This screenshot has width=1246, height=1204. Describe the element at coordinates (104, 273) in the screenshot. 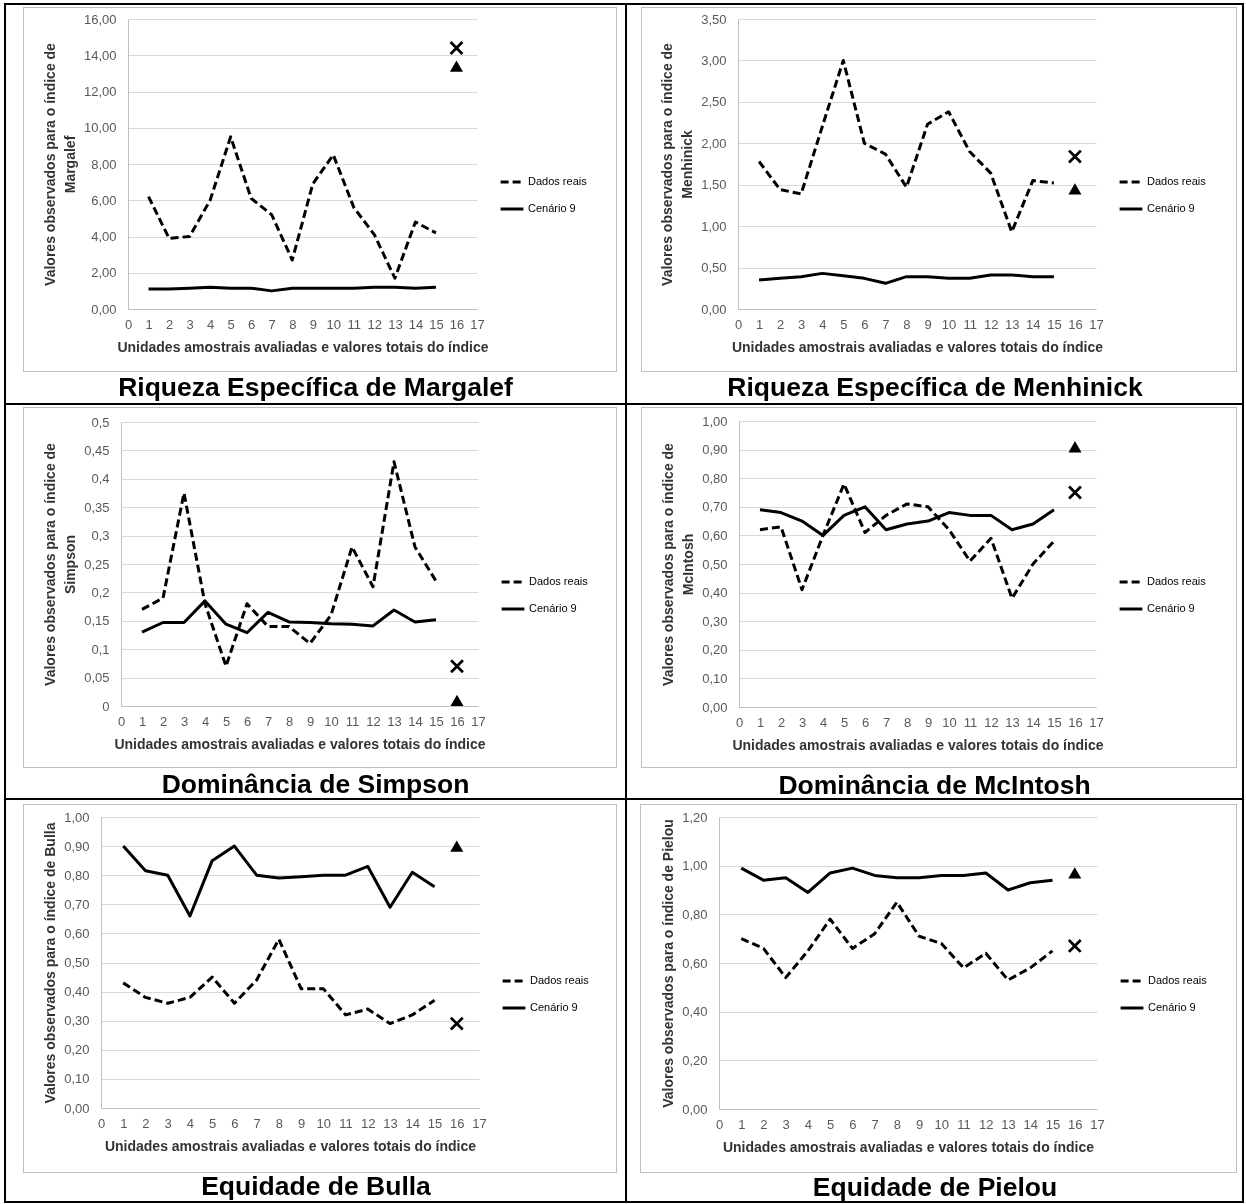

I see `y-tick-label: 2,00` at that location.